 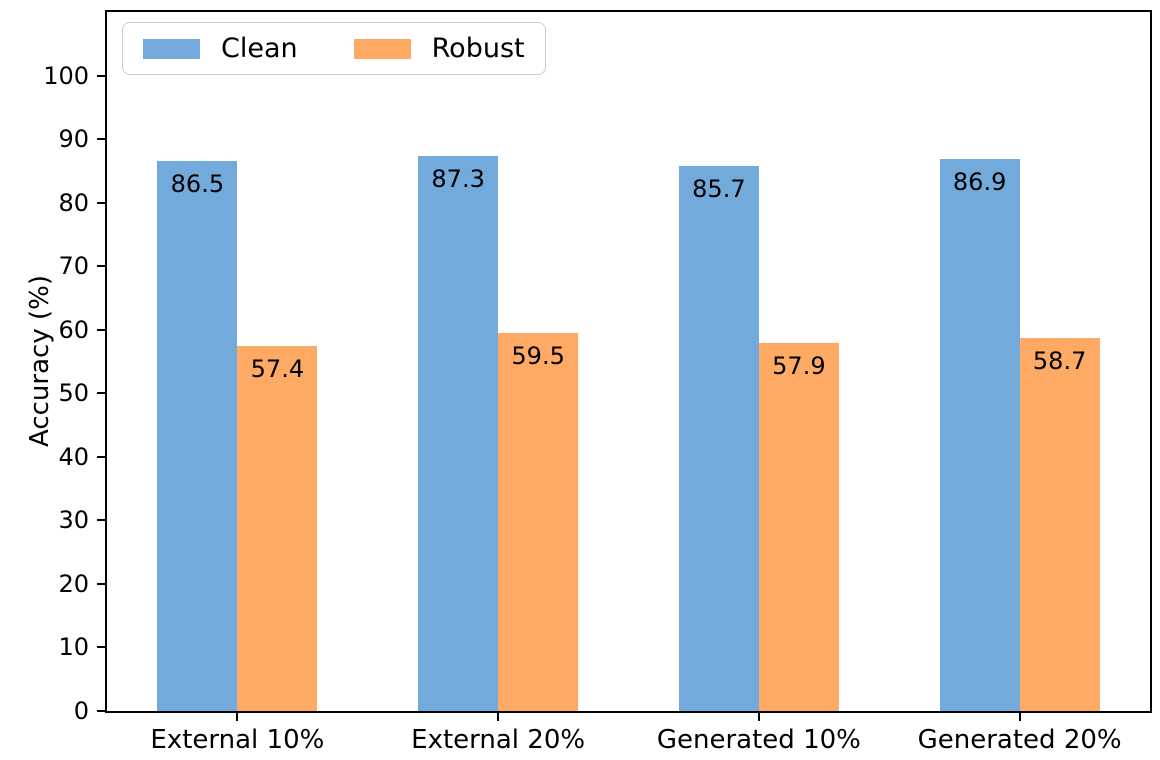 I want to click on y-tick-label: 0, so click(x=81, y=711).